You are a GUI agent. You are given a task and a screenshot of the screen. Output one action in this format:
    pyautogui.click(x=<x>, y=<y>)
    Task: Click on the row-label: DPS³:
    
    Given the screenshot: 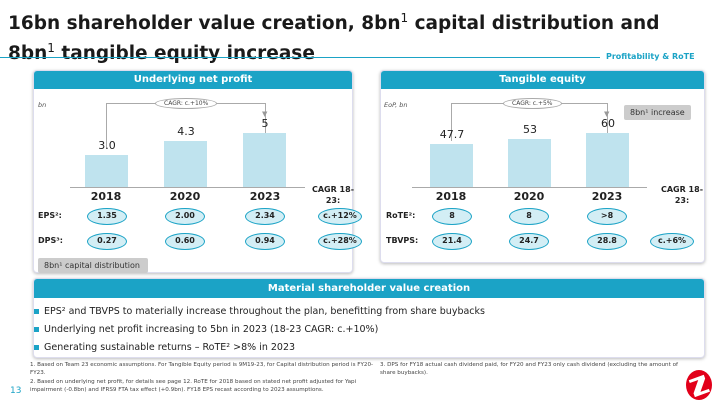 What is the action you would take?
    pyautogui.click(x=50, y=240)
    